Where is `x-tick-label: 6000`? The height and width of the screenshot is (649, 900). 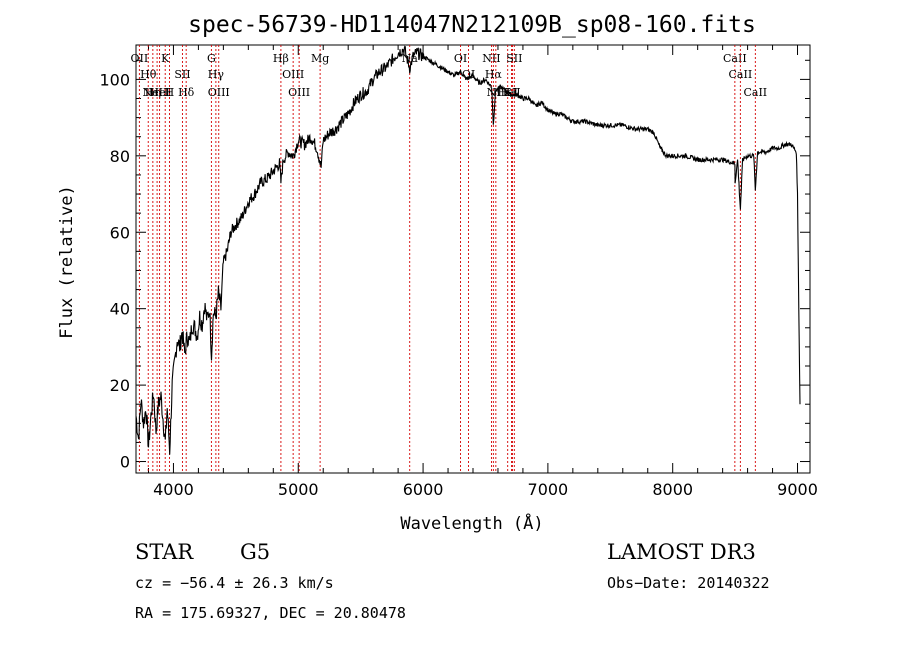
x-tick-label: 6000 is located at coordinates (423, 489).